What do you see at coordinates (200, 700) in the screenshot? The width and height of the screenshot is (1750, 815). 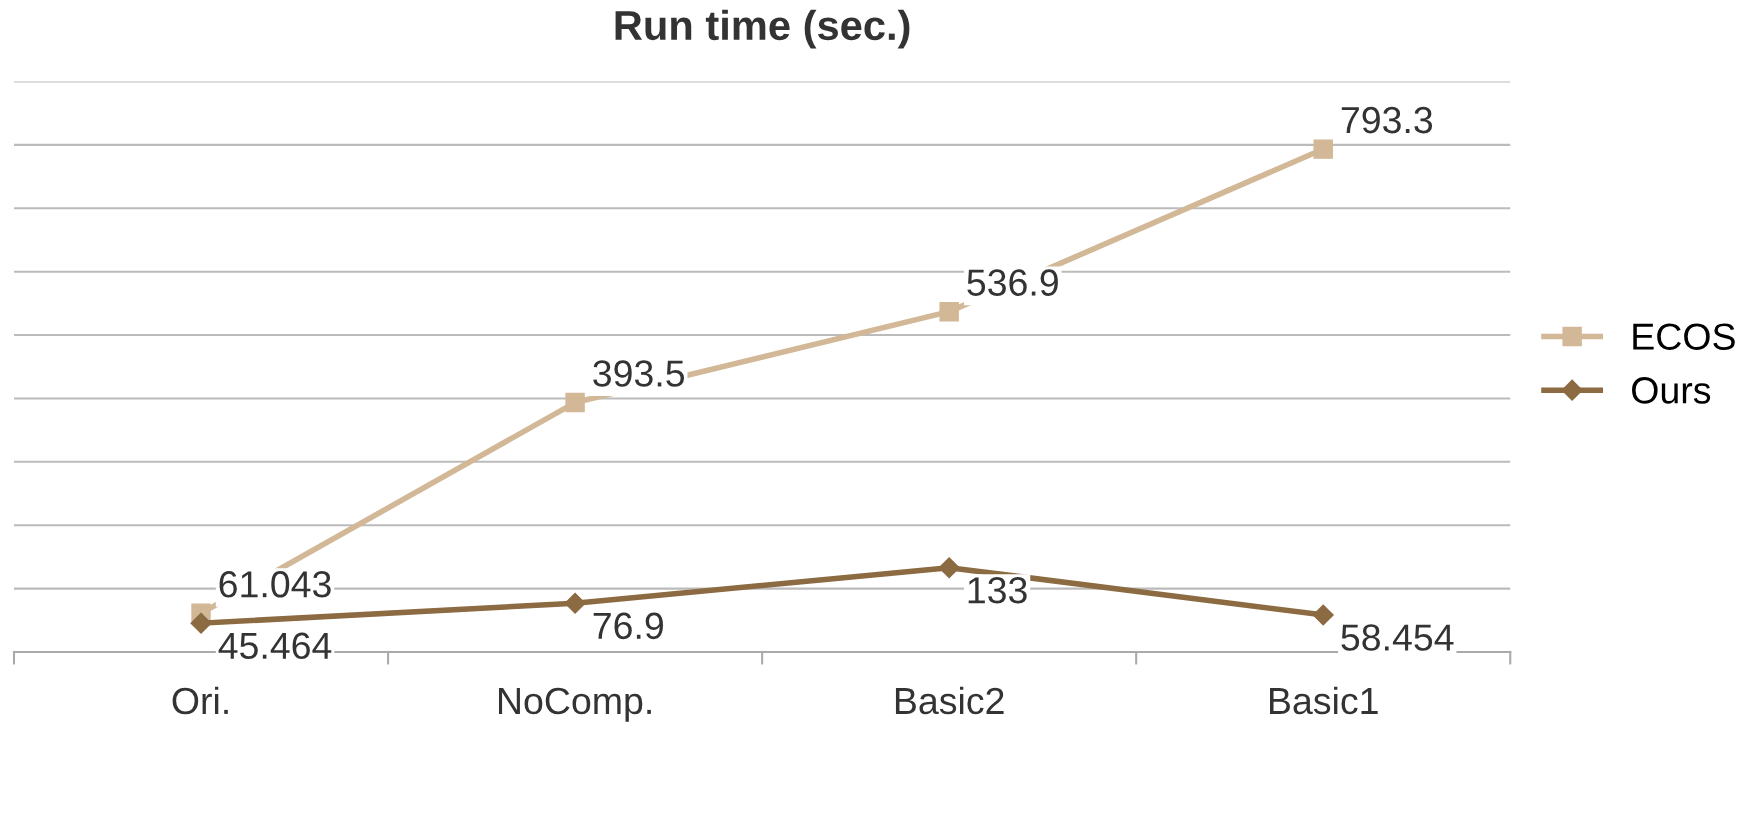 I see `x-tick-label: Ori.` at bounding box center [200, 700].